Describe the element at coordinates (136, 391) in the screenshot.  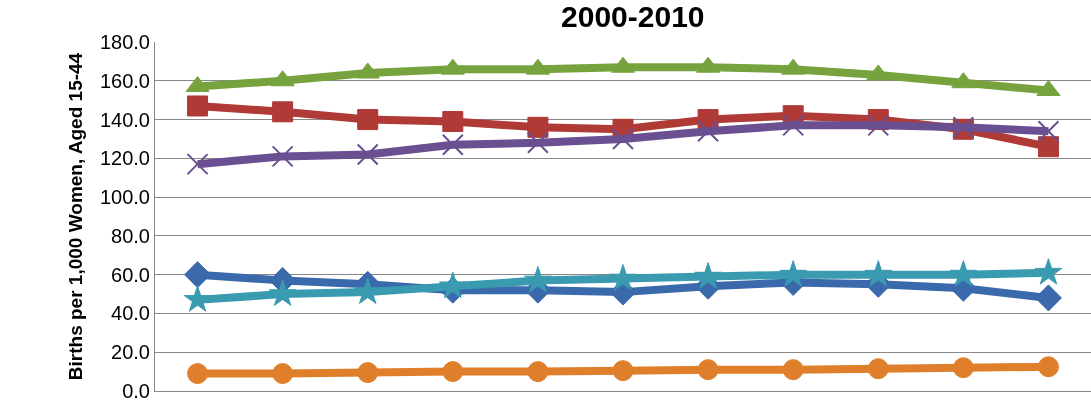
I see `y-tick-label: 0.0` at that location.